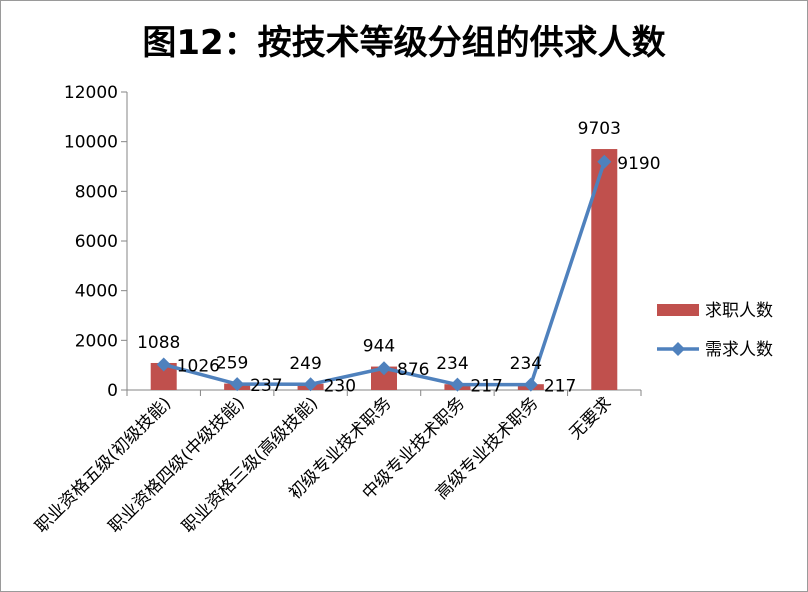 The height and width of the screenshot is (592, 808). What do you see at coordinates (96, 242) in the screenshot?
I see `y-tick-label: 6000` at bounding box center [96, 242].